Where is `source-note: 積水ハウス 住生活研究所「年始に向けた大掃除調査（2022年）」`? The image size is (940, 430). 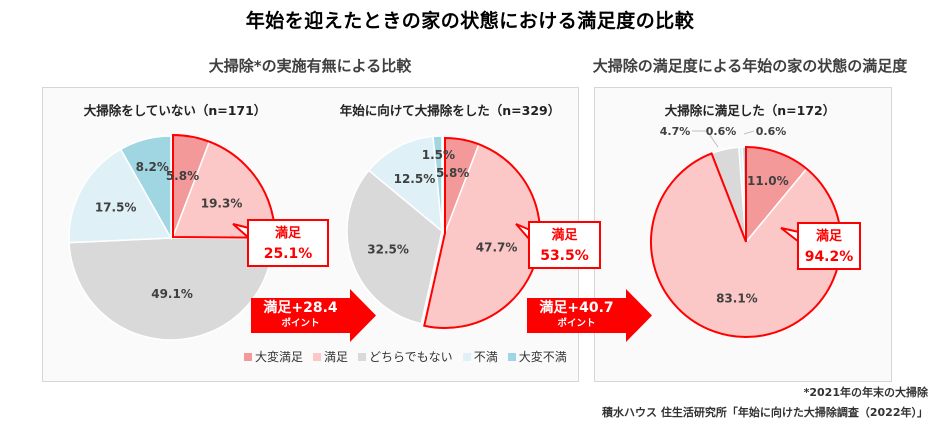 source-note: 積水ハウス 住生活研究所「年始に向けた大掃除調査（2022年）」 is located at coordinates (765, 412).